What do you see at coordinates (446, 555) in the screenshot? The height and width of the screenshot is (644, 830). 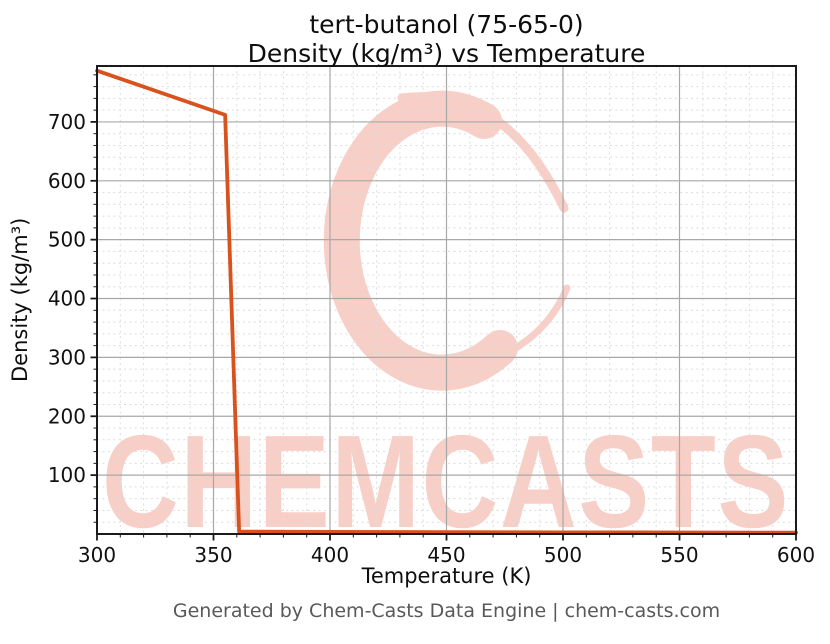 I see `x-tick-label: 450` at bounding box center [446, 555].